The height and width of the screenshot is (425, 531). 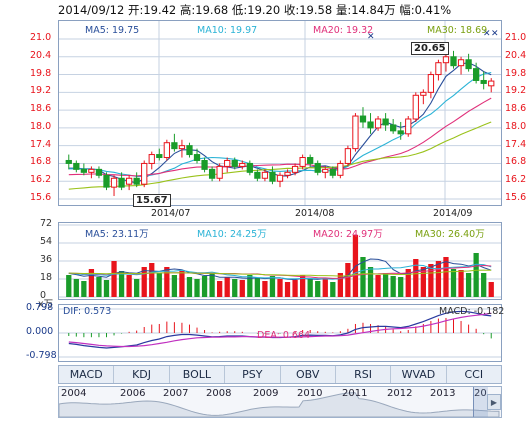 I want to click on header-high-label: 高:, so click(x=187, y=10).